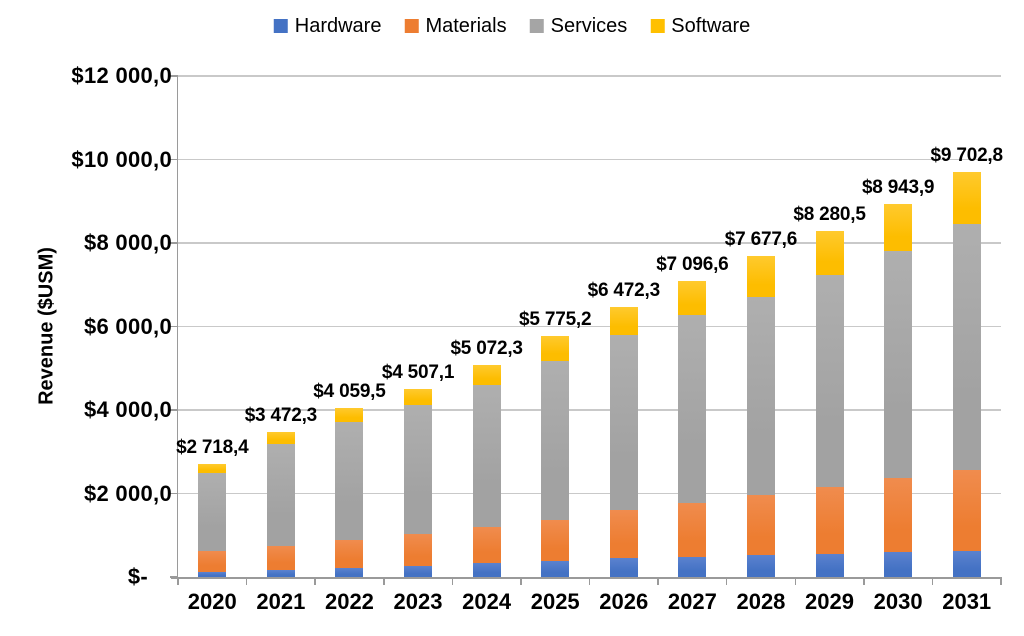  I want to click on bar-segment-hardware-2022, so click(349, 572).